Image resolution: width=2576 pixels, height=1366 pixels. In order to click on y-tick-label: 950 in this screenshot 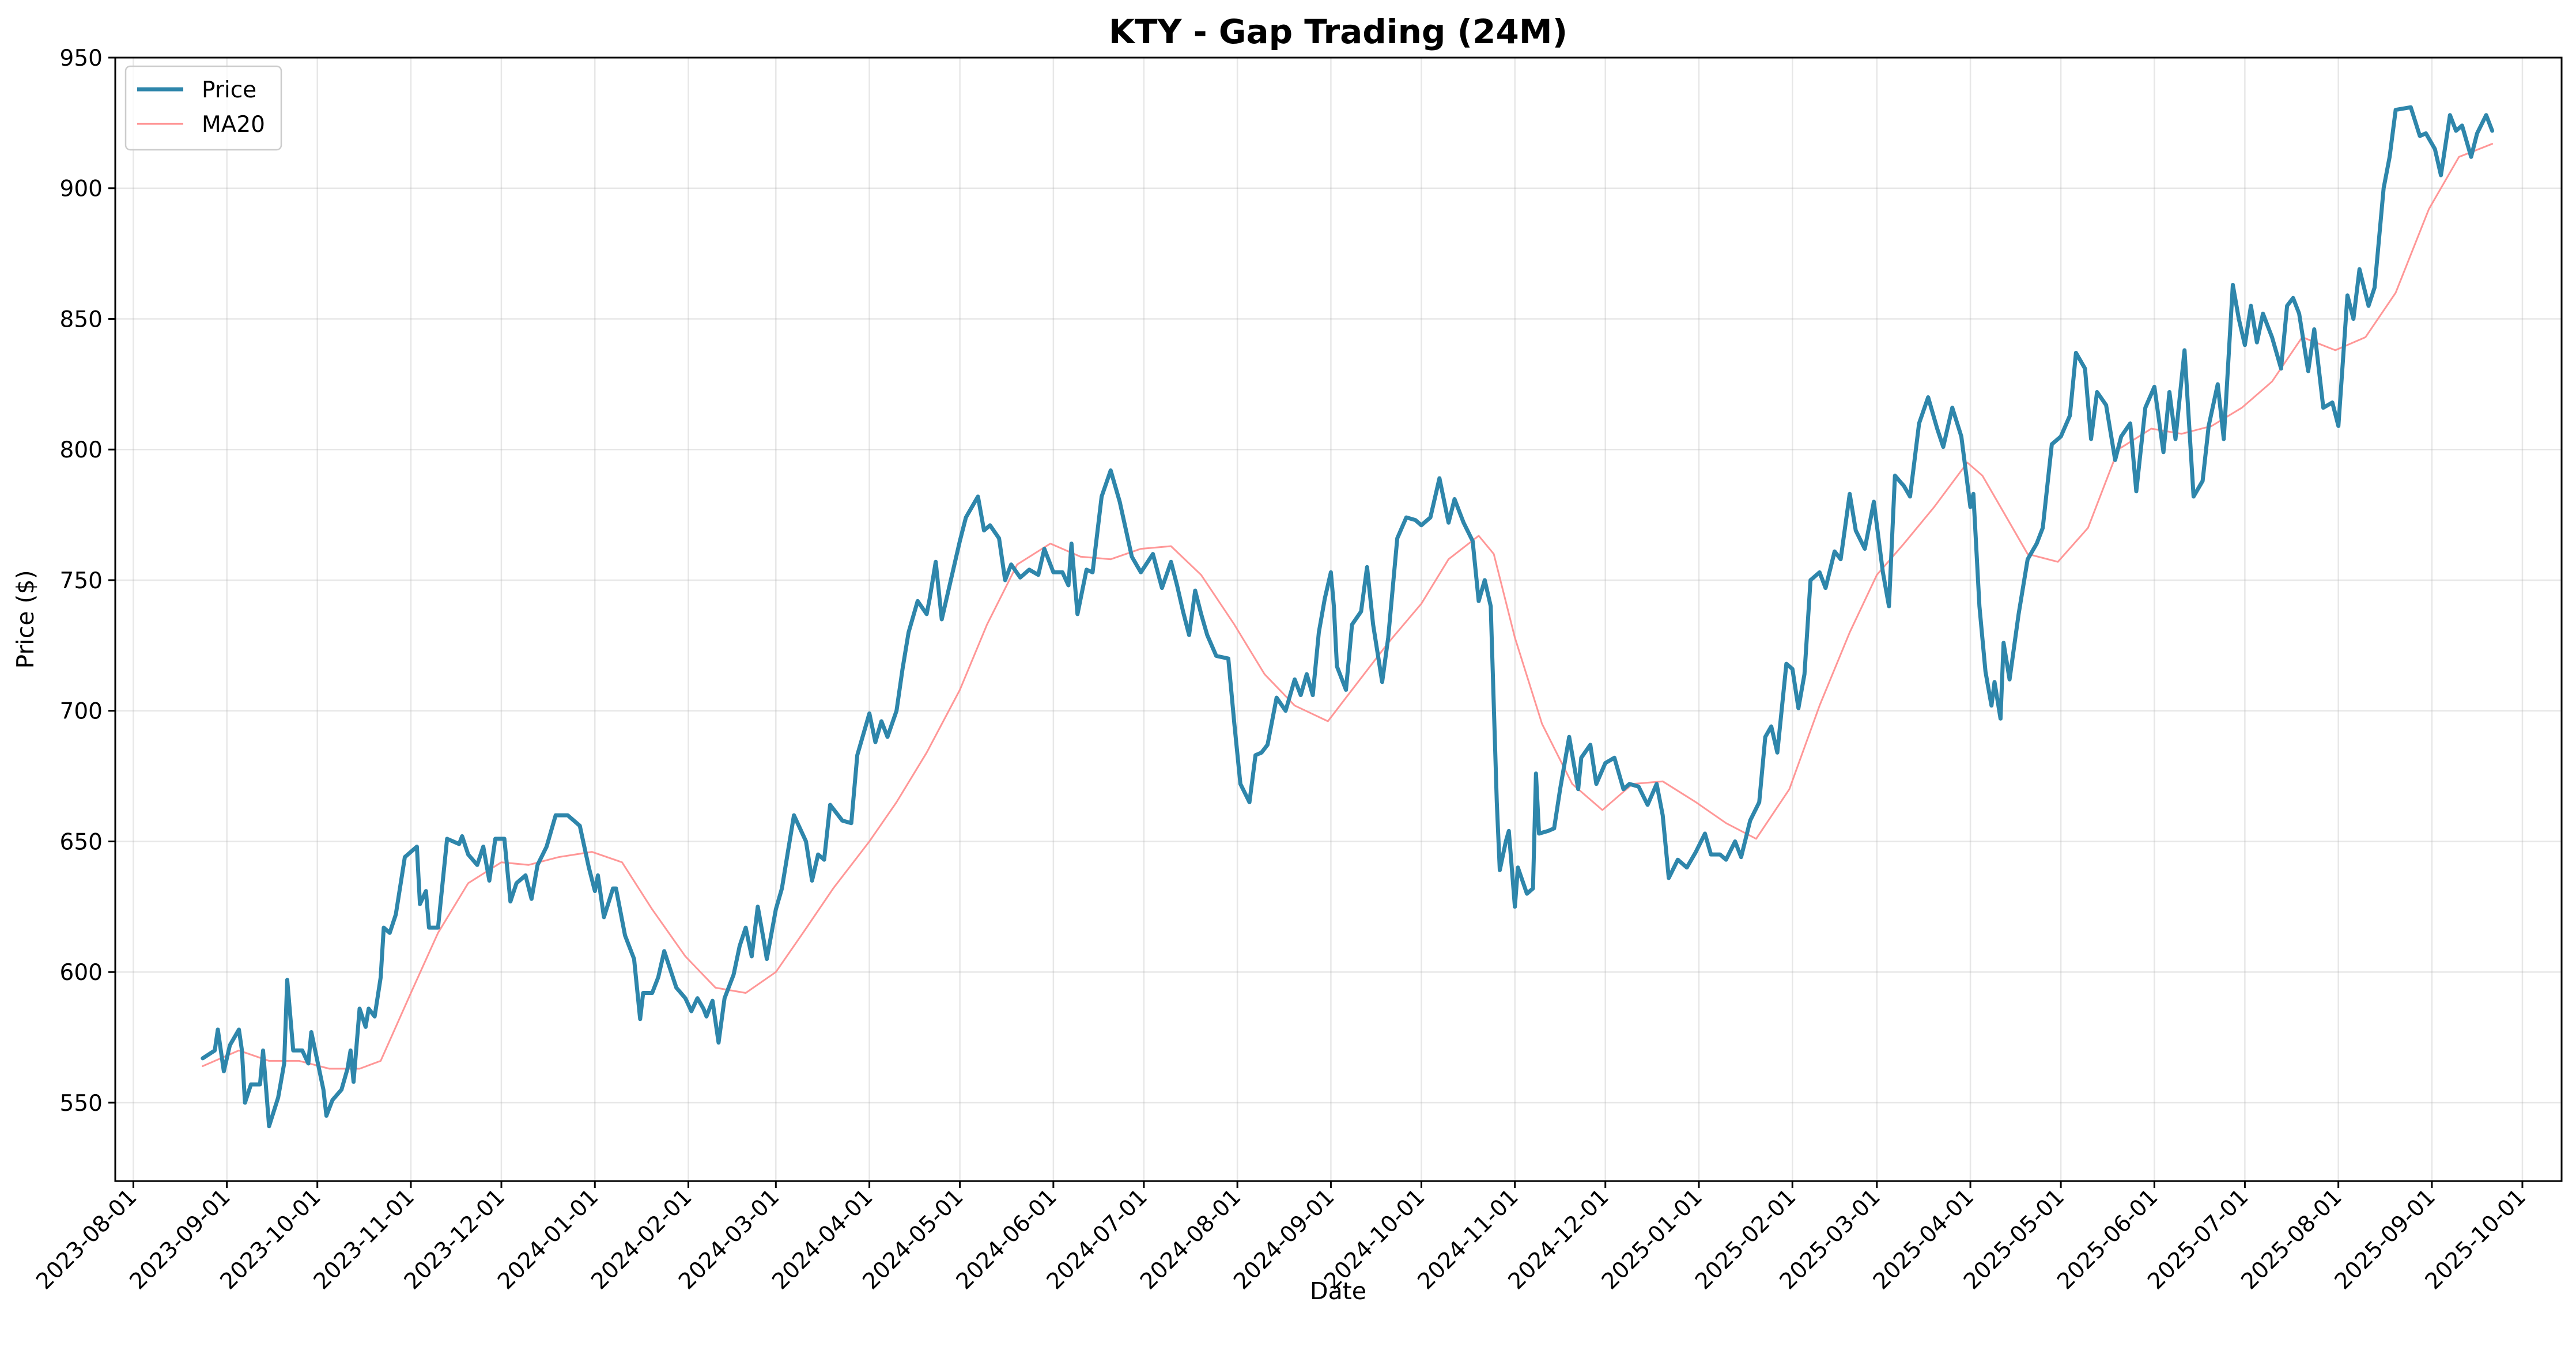, I will do `click(81, 58)`.